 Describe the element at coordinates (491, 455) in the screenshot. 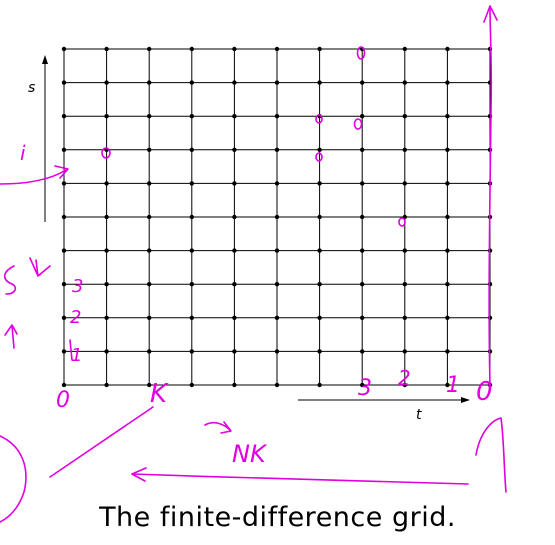

I see `bottom-right-hook` at that location.